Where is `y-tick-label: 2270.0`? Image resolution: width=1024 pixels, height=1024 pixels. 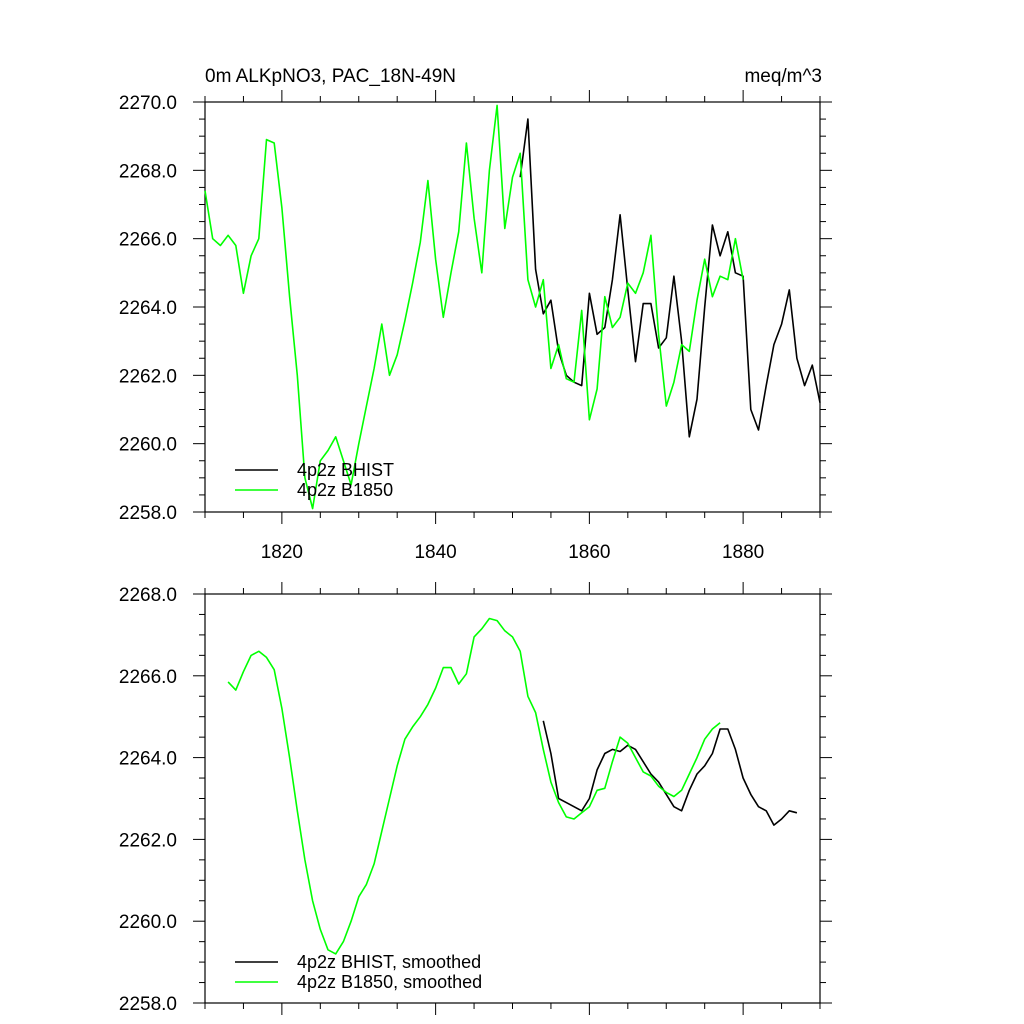 y-tick-label: 2270.0 is located at coordinates (148, 103).